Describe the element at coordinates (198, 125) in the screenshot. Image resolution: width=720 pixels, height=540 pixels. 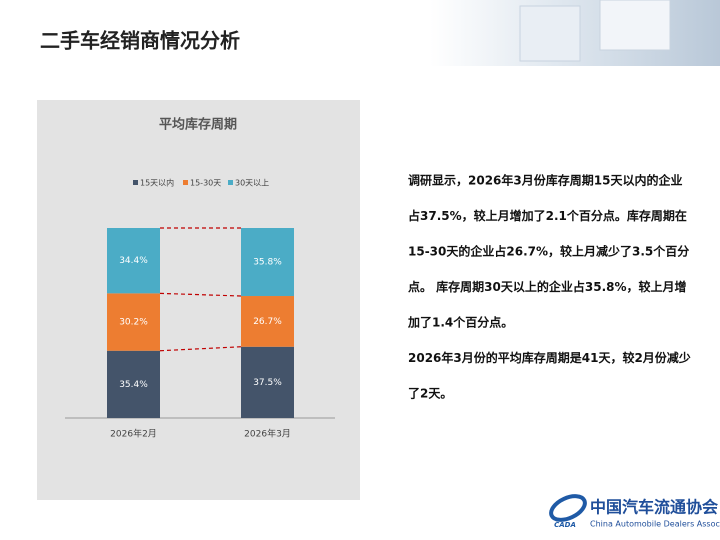
I see `chart-title: 平均库存周期` at that location.